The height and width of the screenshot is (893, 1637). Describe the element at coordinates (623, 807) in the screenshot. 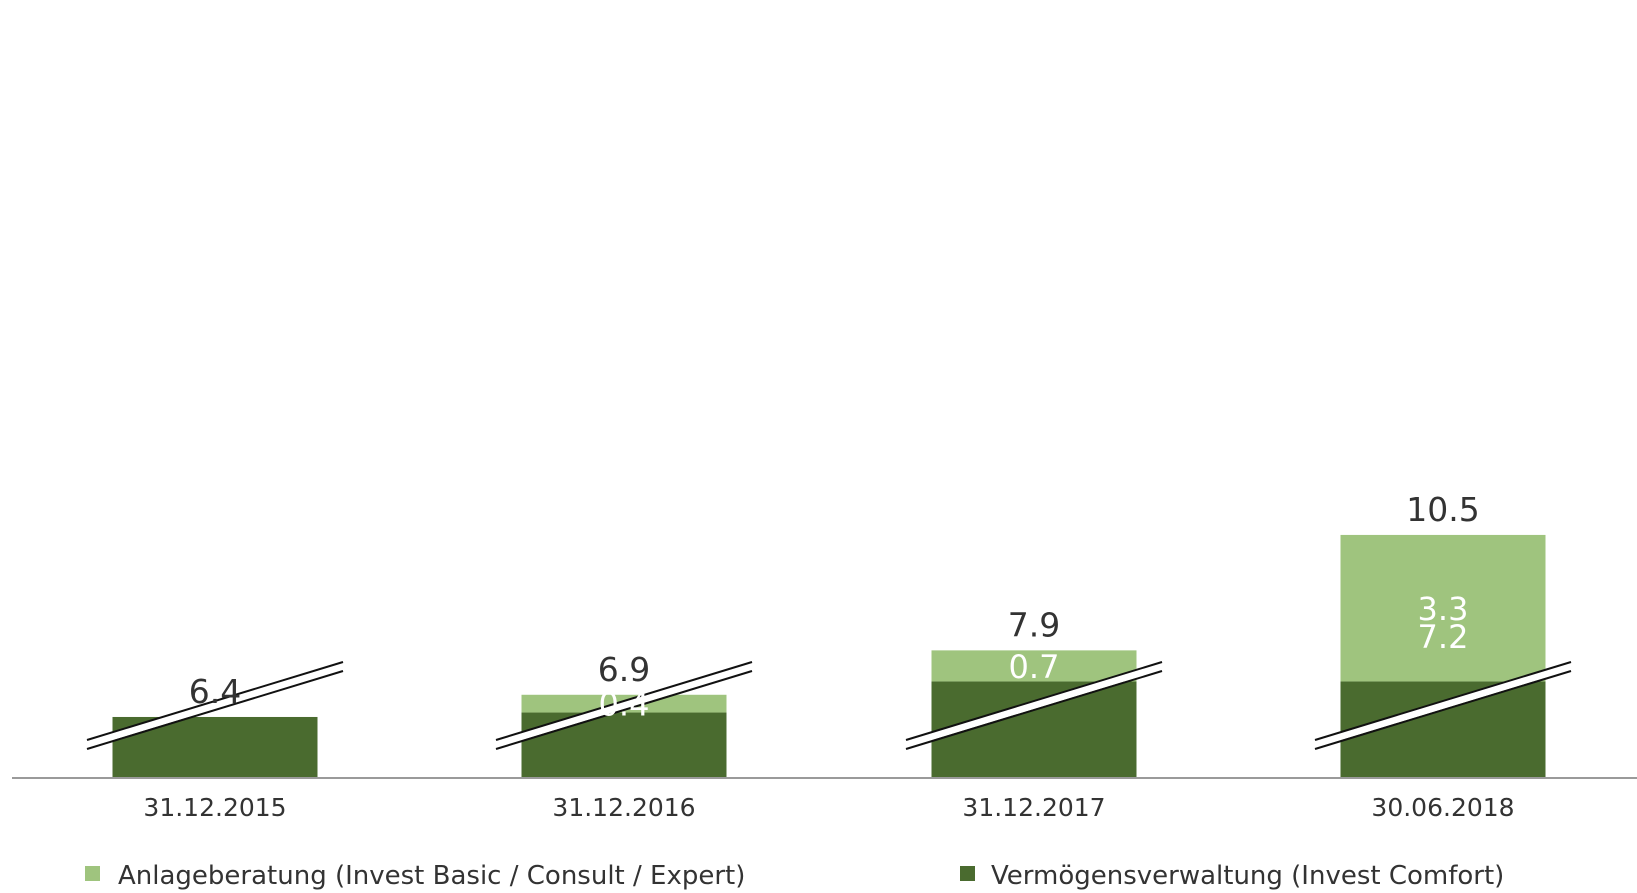

I see `x-tick-label: 31.12.2016` at that location.